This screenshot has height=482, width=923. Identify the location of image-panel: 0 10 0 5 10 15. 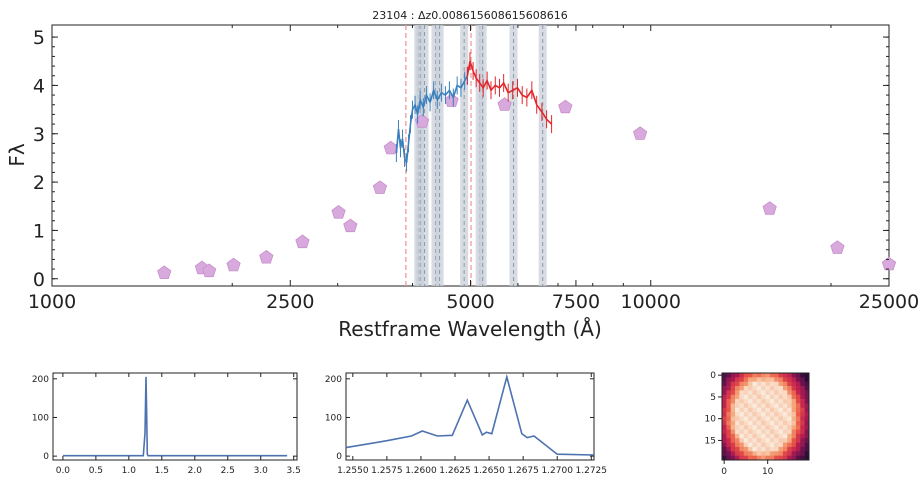
(757, 424).